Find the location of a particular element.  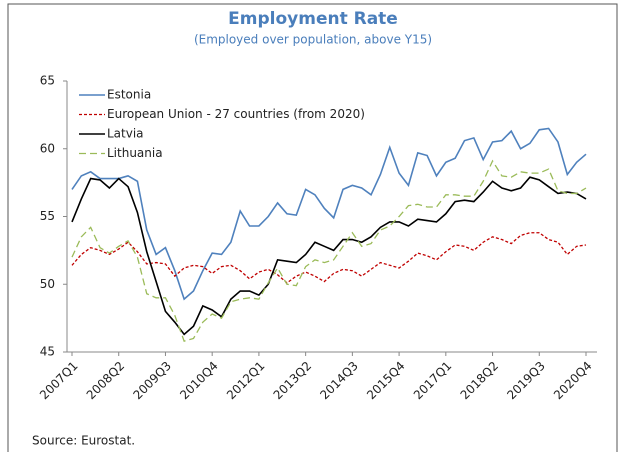

x-tick-label: 2010Q4 is located at coordinates (199, 381).